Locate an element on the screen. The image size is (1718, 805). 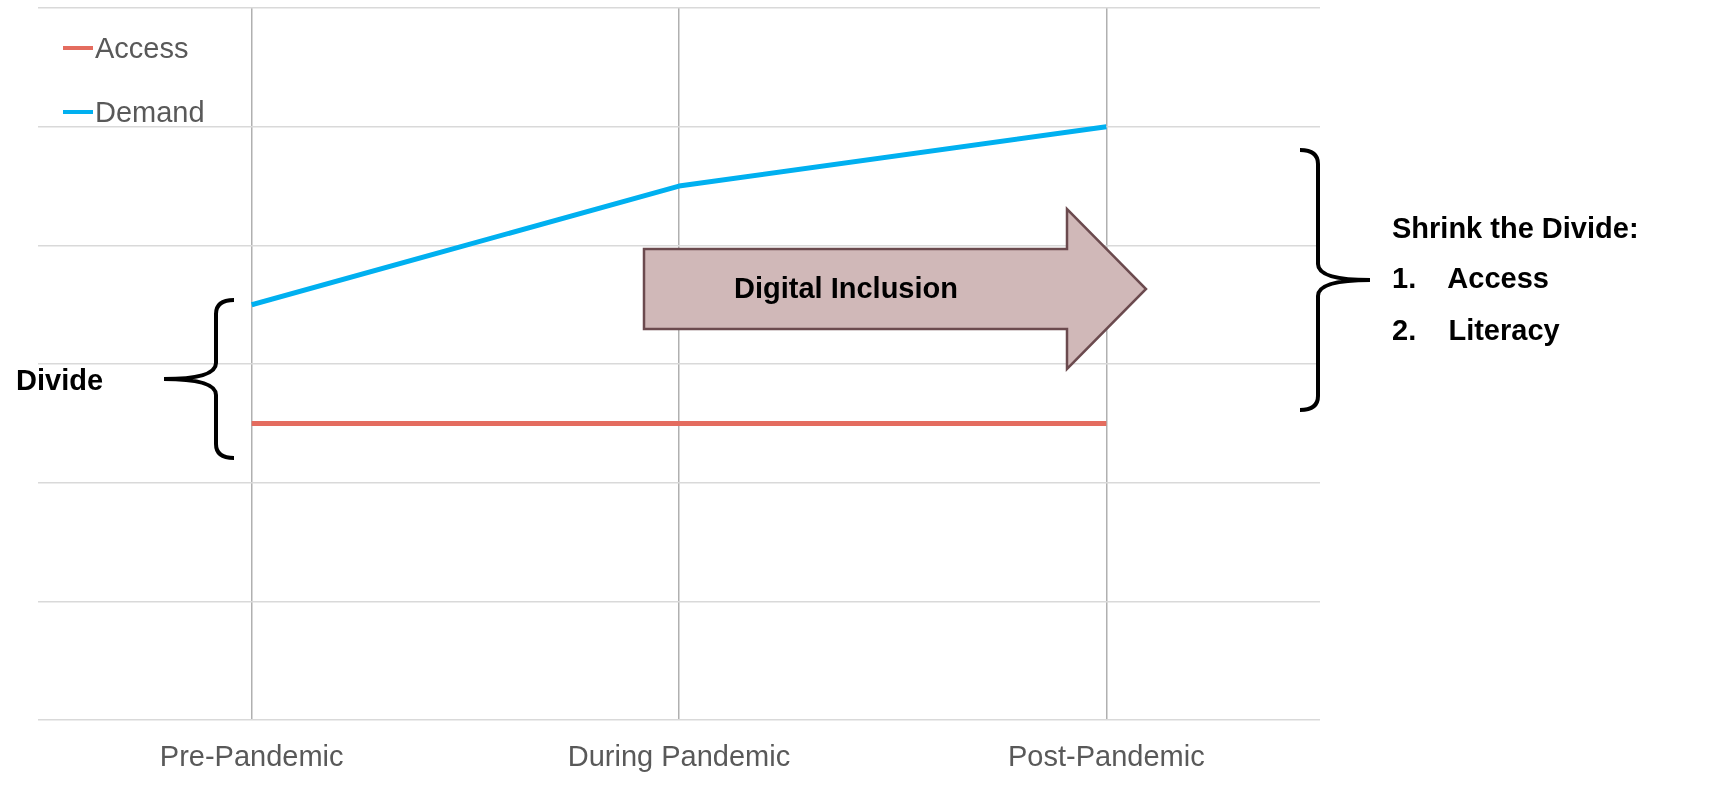
x-tick-label: During Pandemic is located at coordinates (679, 755).